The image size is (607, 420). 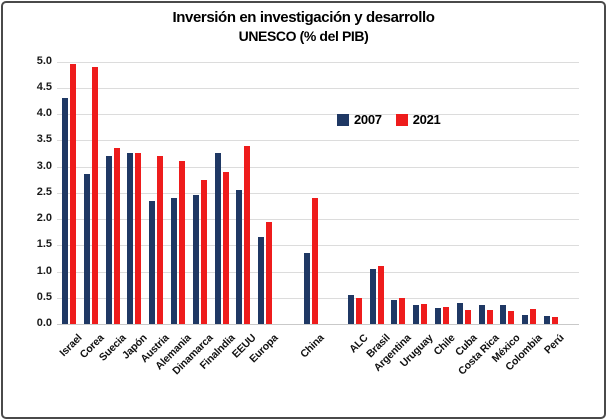 What do you see at coordinates (350, 309) in the screenshot?
I see `bar-2007-alc` at bounding box center [350, 309].